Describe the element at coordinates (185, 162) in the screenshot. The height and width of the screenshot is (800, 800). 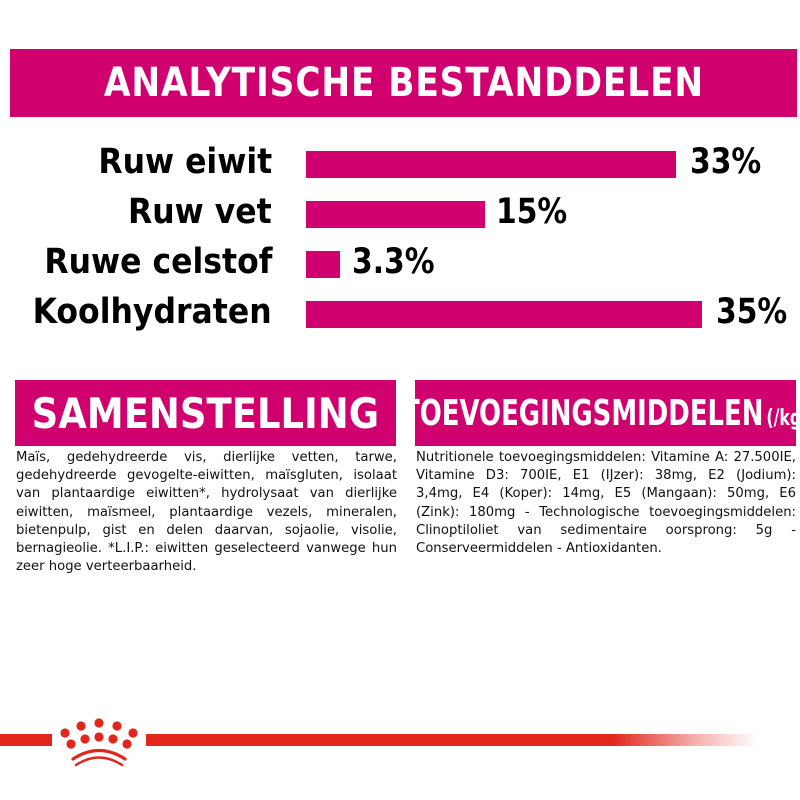
I see `row-label: Ruw eiwit` at that location.